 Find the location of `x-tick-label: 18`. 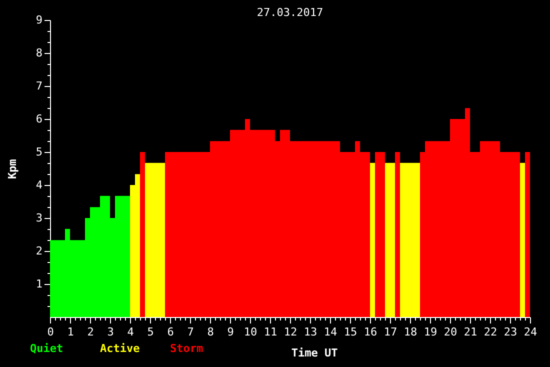

x-tick-label: 18 is located at coordinates (411, 332).